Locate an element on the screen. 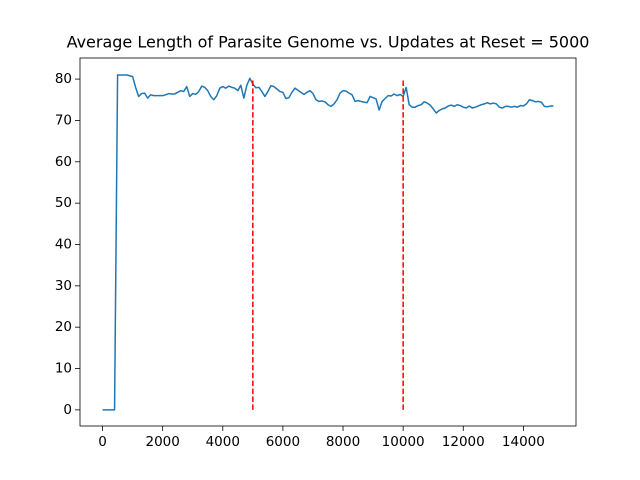  x-tick-label: 10000 is located at coordinates (403, 442).